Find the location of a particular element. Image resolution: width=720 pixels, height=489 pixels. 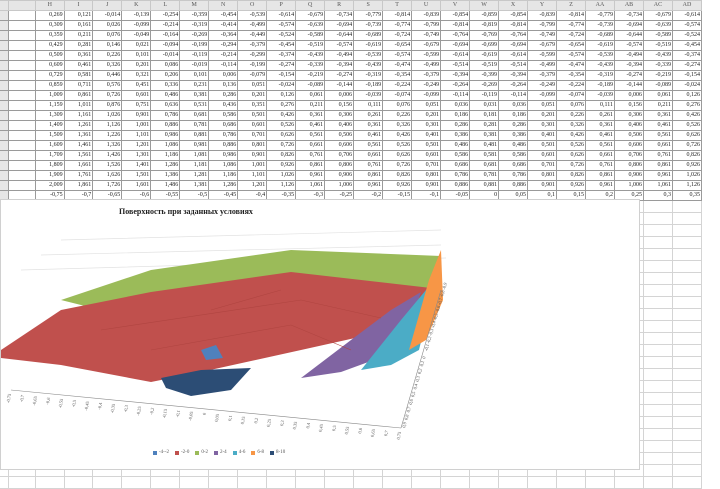

cell: 0,406 is located at coordinates (339, 125).